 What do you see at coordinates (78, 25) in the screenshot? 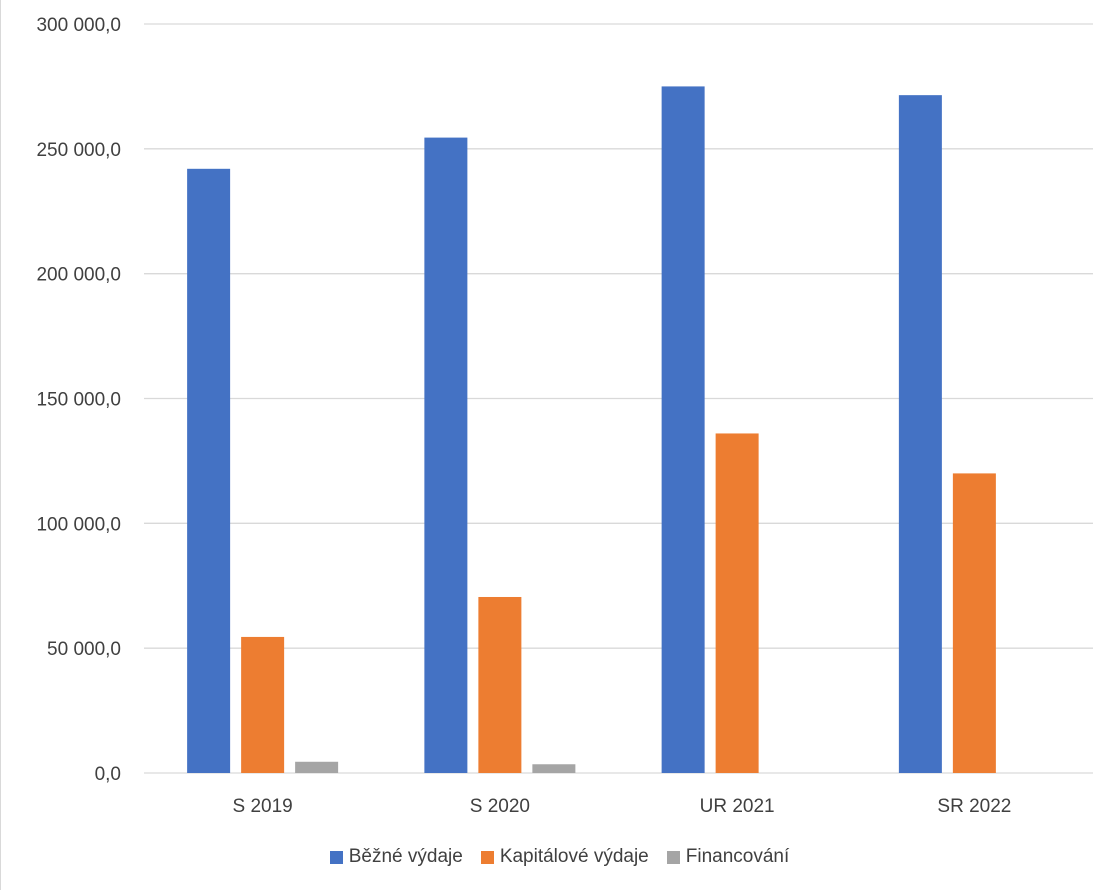
I see `y-tick-label: 300 000,0` at bounding box center [78, 25].